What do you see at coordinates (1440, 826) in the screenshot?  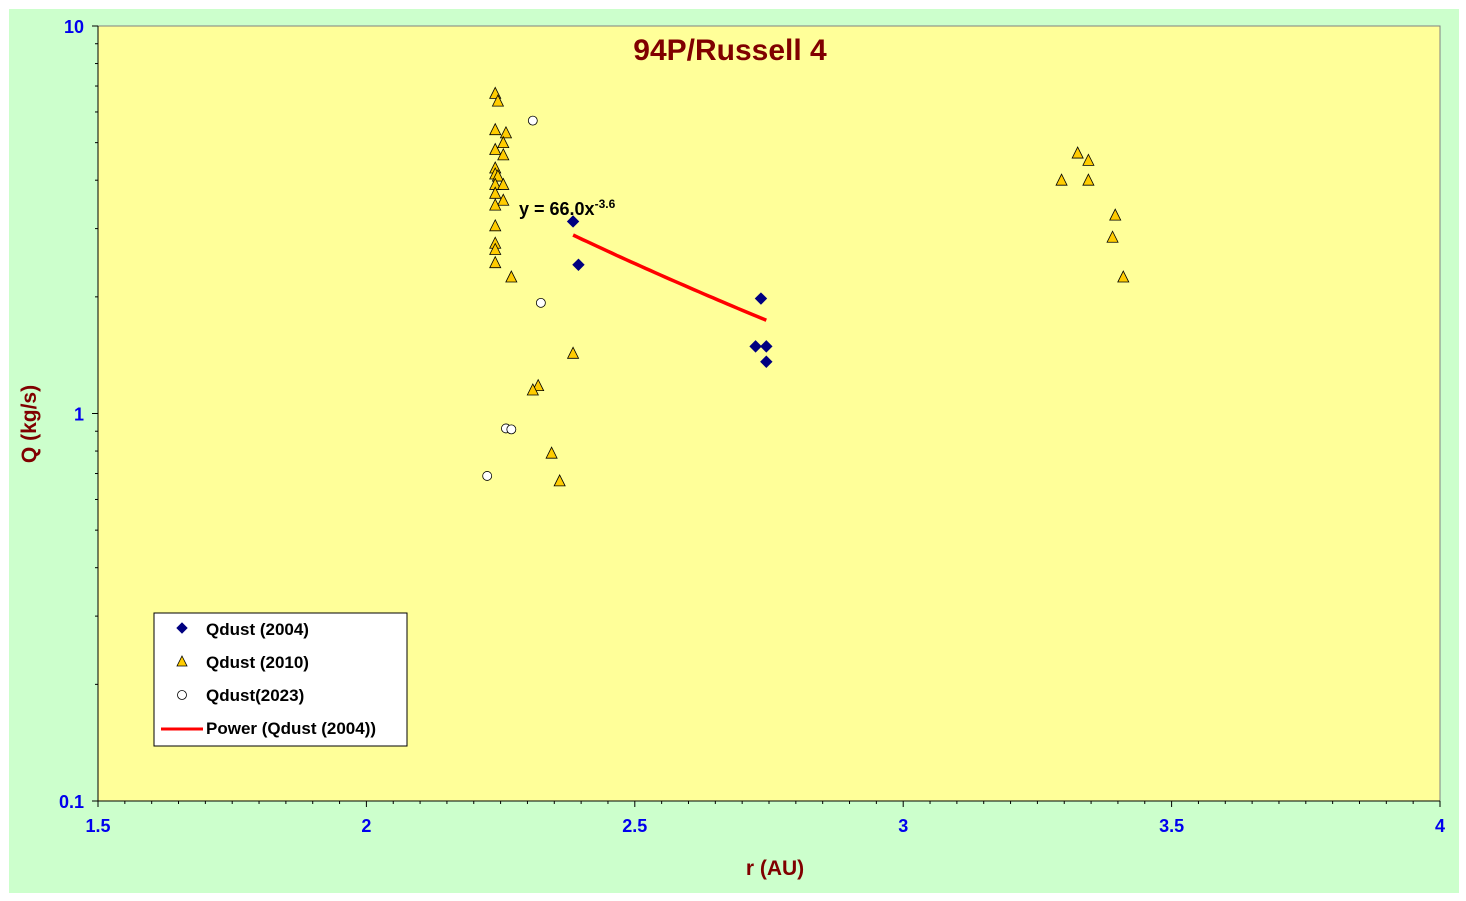 I see `x-tick-label: 4` at bounding box center [1440, 826].